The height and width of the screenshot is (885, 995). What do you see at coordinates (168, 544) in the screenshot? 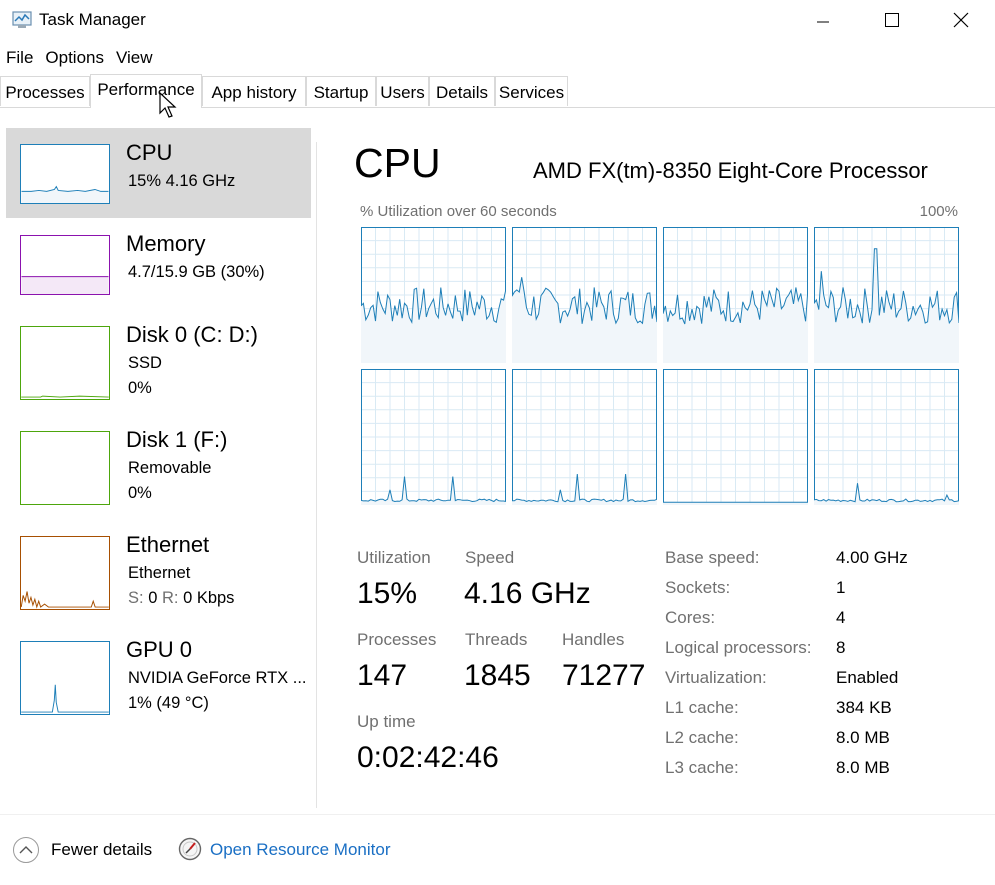
I see `sidebar-ethernet-name: Ethernet` at bounding box center [168, 544].